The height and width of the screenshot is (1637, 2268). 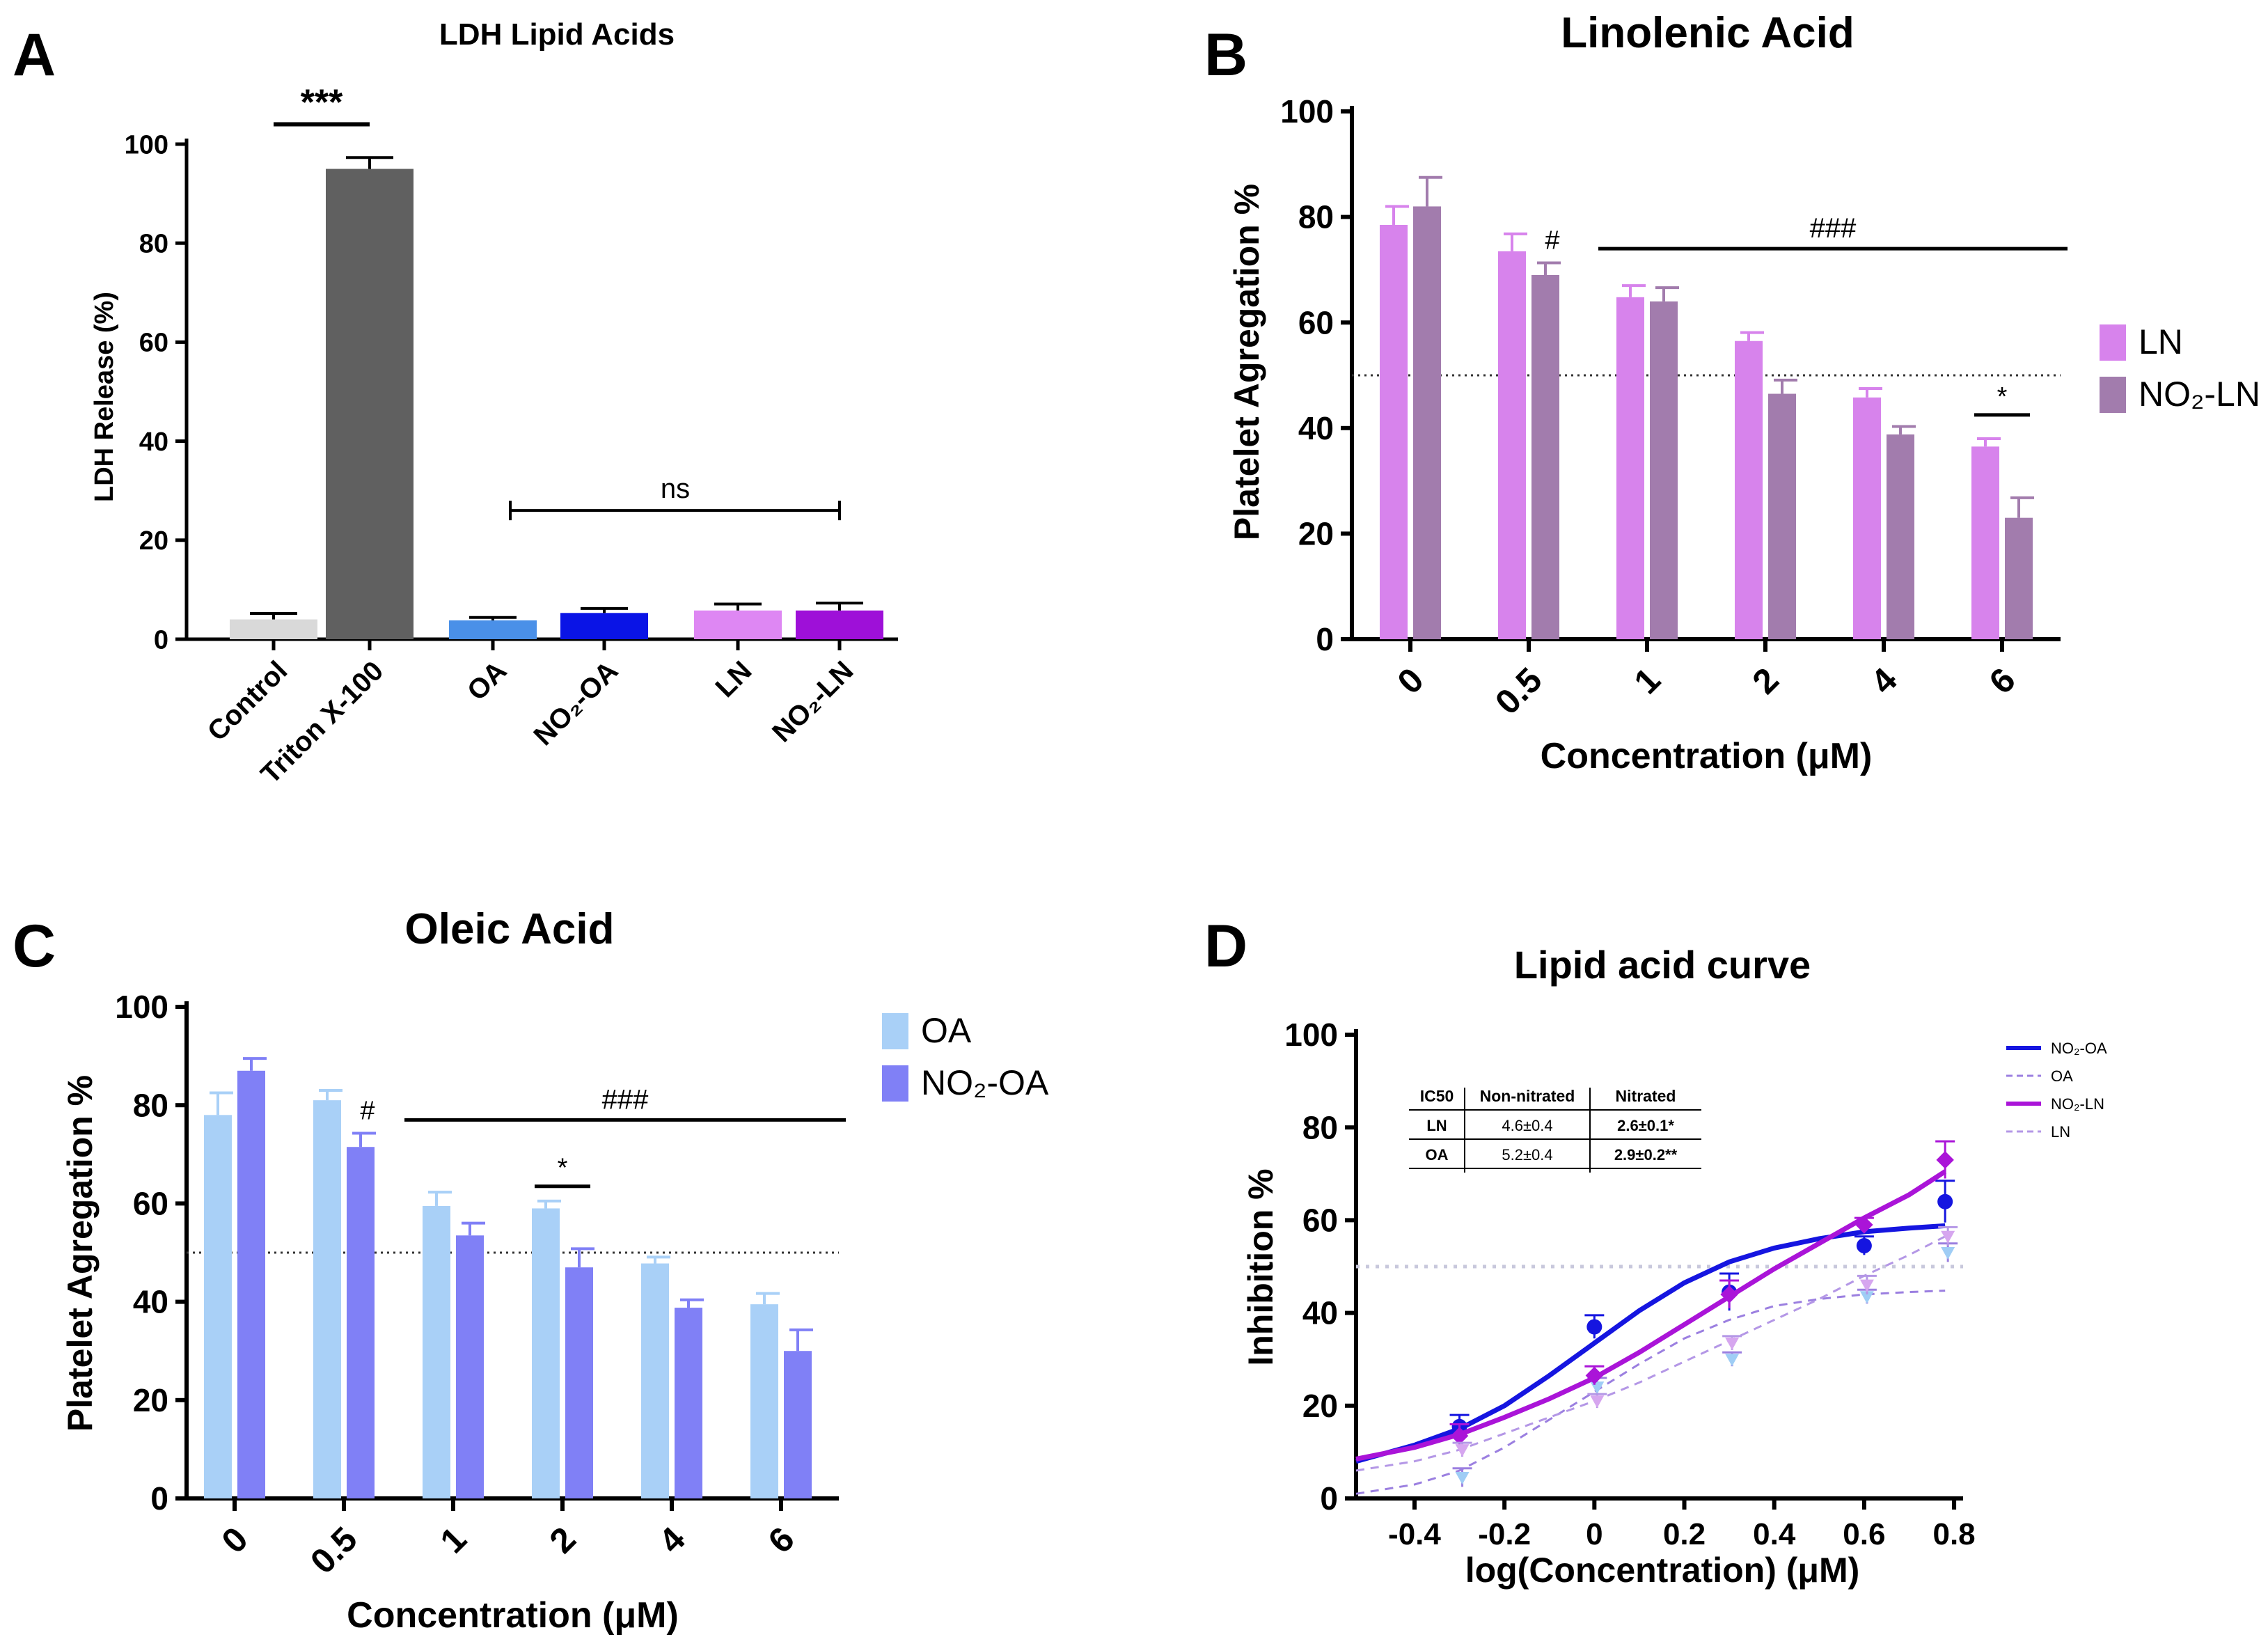 What do you see at coordinates (604, 626) in the screenshot?
I see `bar-no2-oa` at bounding box center [604, 626].